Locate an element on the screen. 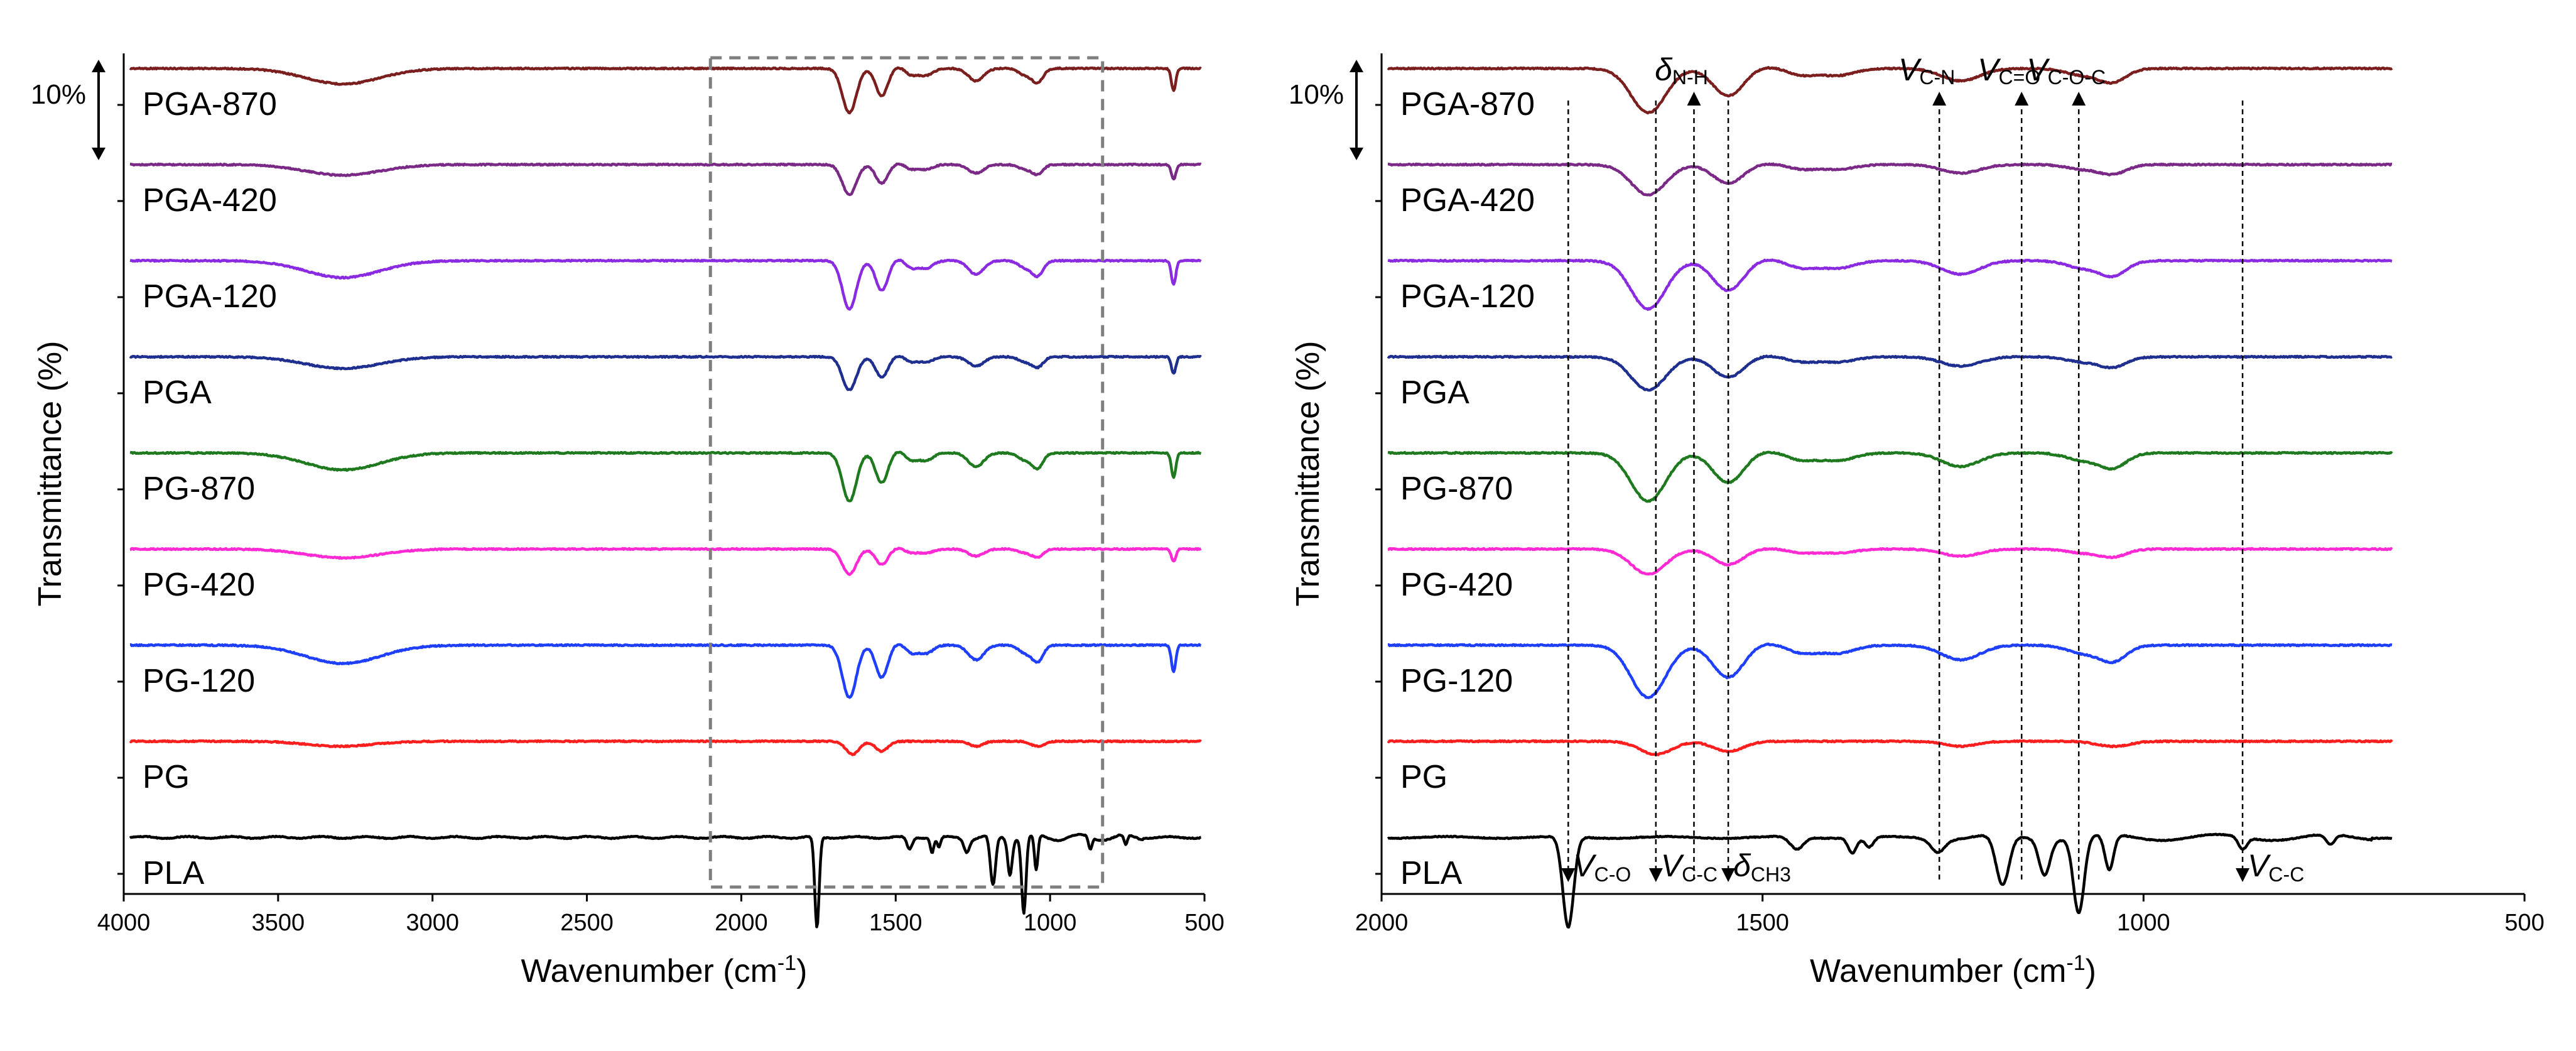 The width and height of the screenshot is (2576, 1051). annotation-sub-v-coc: C-O-C is located at coordinates (2077, 77).